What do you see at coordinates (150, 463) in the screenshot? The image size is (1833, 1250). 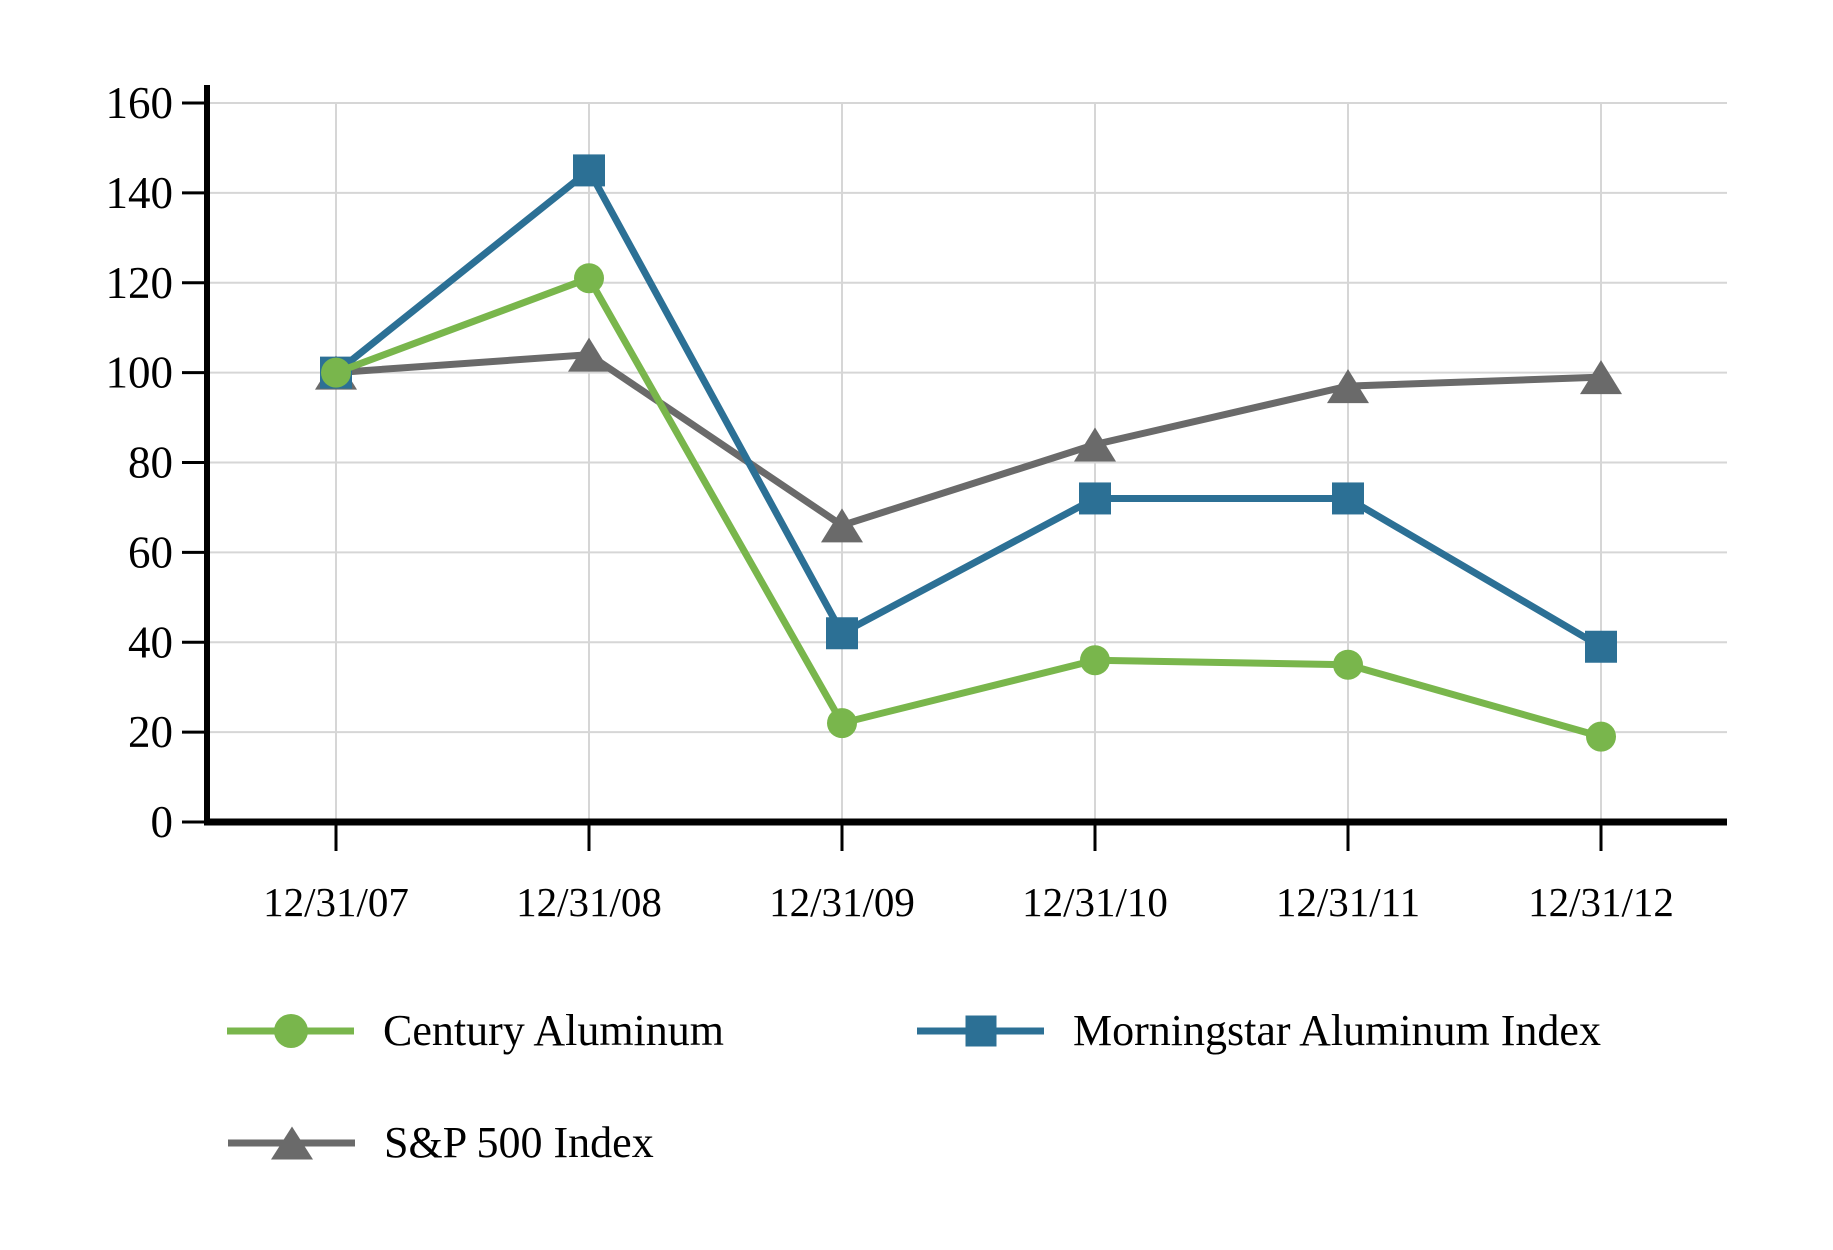 I see `y-tick-label-80: 80` at bounding box center [150, 463].